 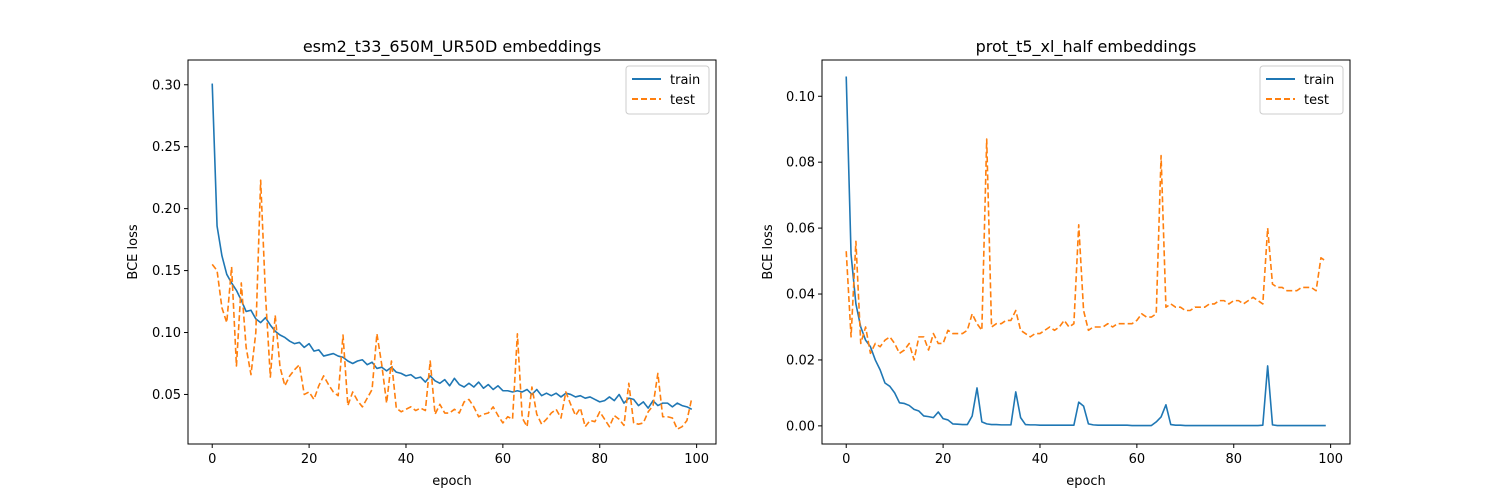 What do you see at coordinates (166, 395) in the screenshot?
I see `y-tick-label: 0.05` at bounding box center [166, 395].